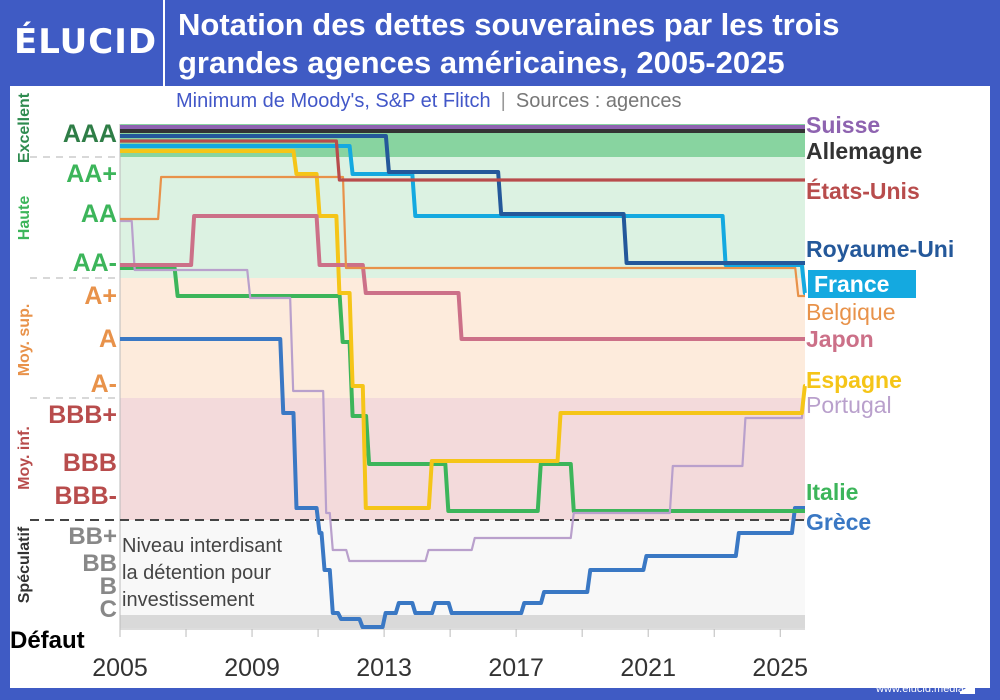 The width and height of the screenshot is (1000, 700). I want to click on series-label-highlight, so click(862, 284).